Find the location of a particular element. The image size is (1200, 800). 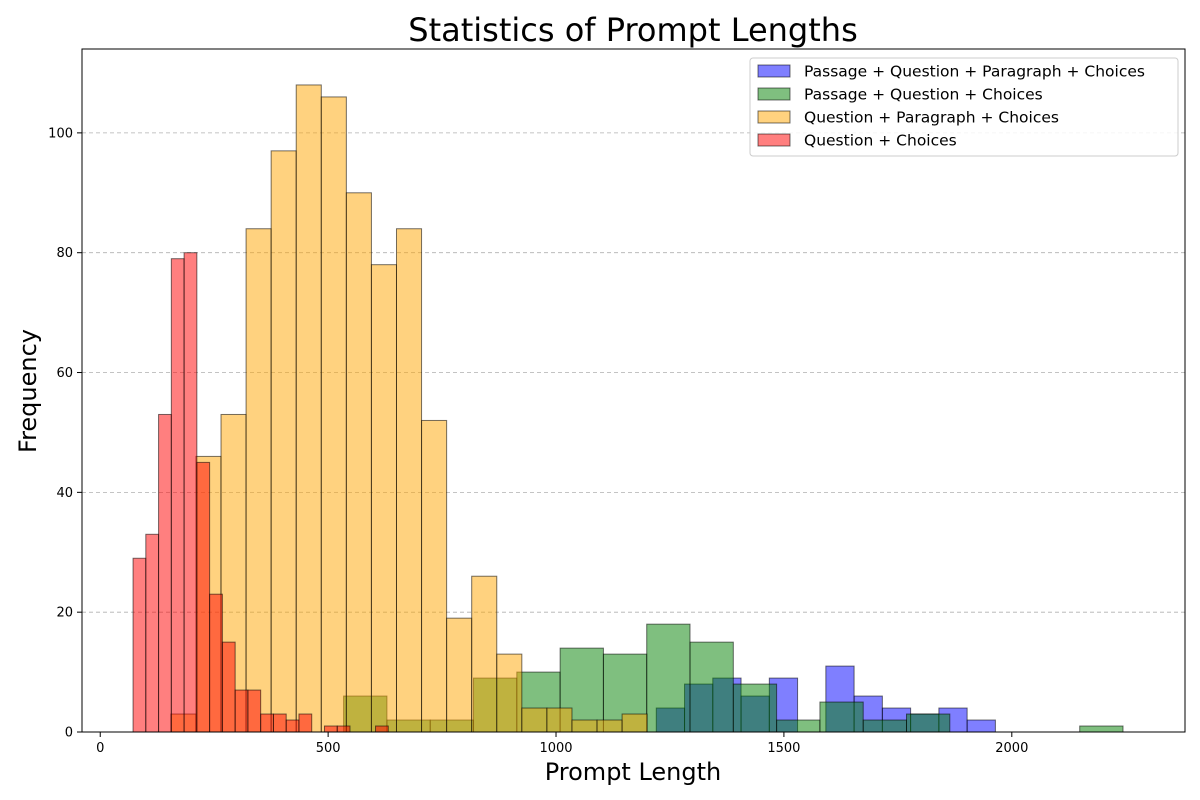

x-tick-label: 500 is located at coordinates (328, 748).